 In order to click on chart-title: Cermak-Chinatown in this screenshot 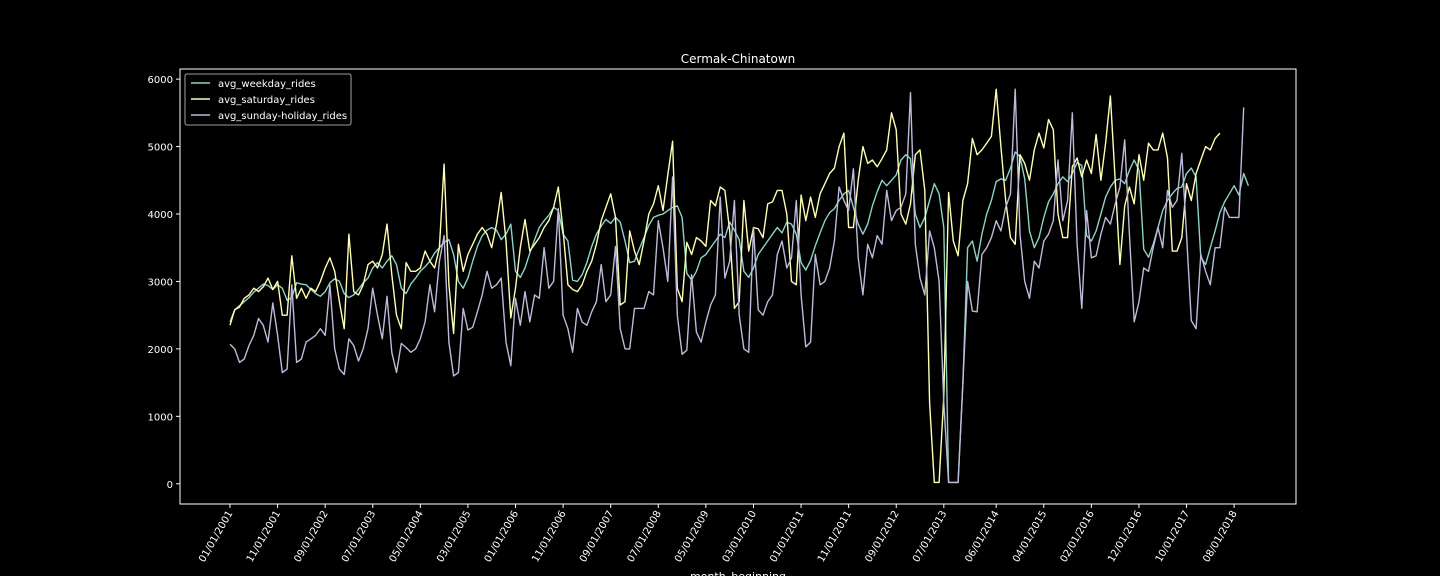, I will do `click(738, 59)`.